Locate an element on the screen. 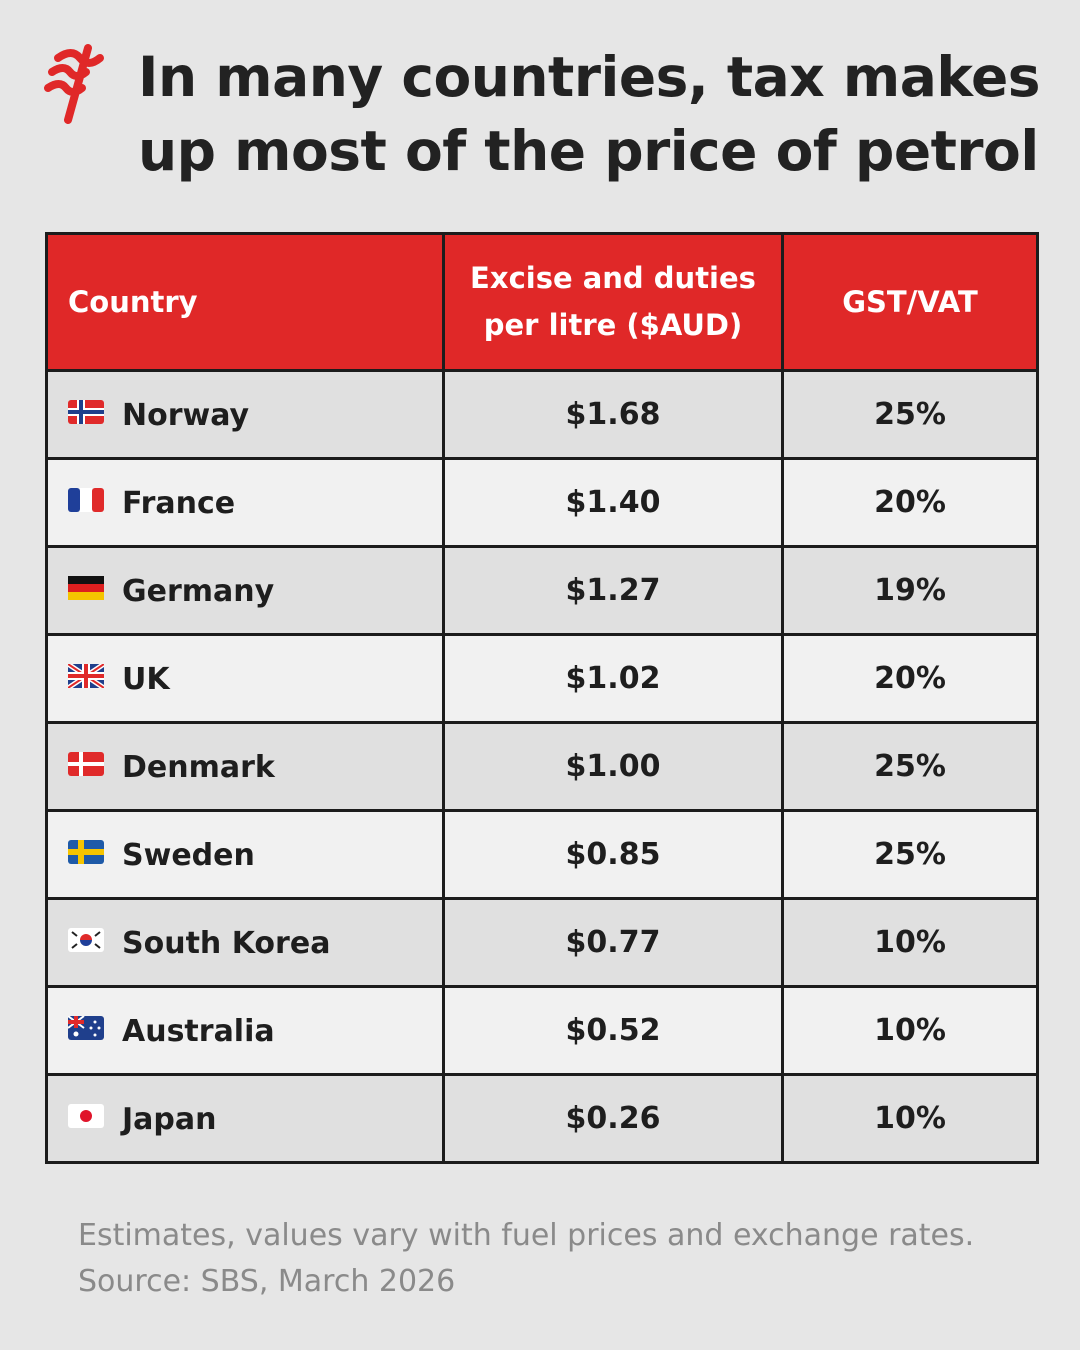 The image size is (1080, 1350). country-cell: France is located at coordinates (245, 502).